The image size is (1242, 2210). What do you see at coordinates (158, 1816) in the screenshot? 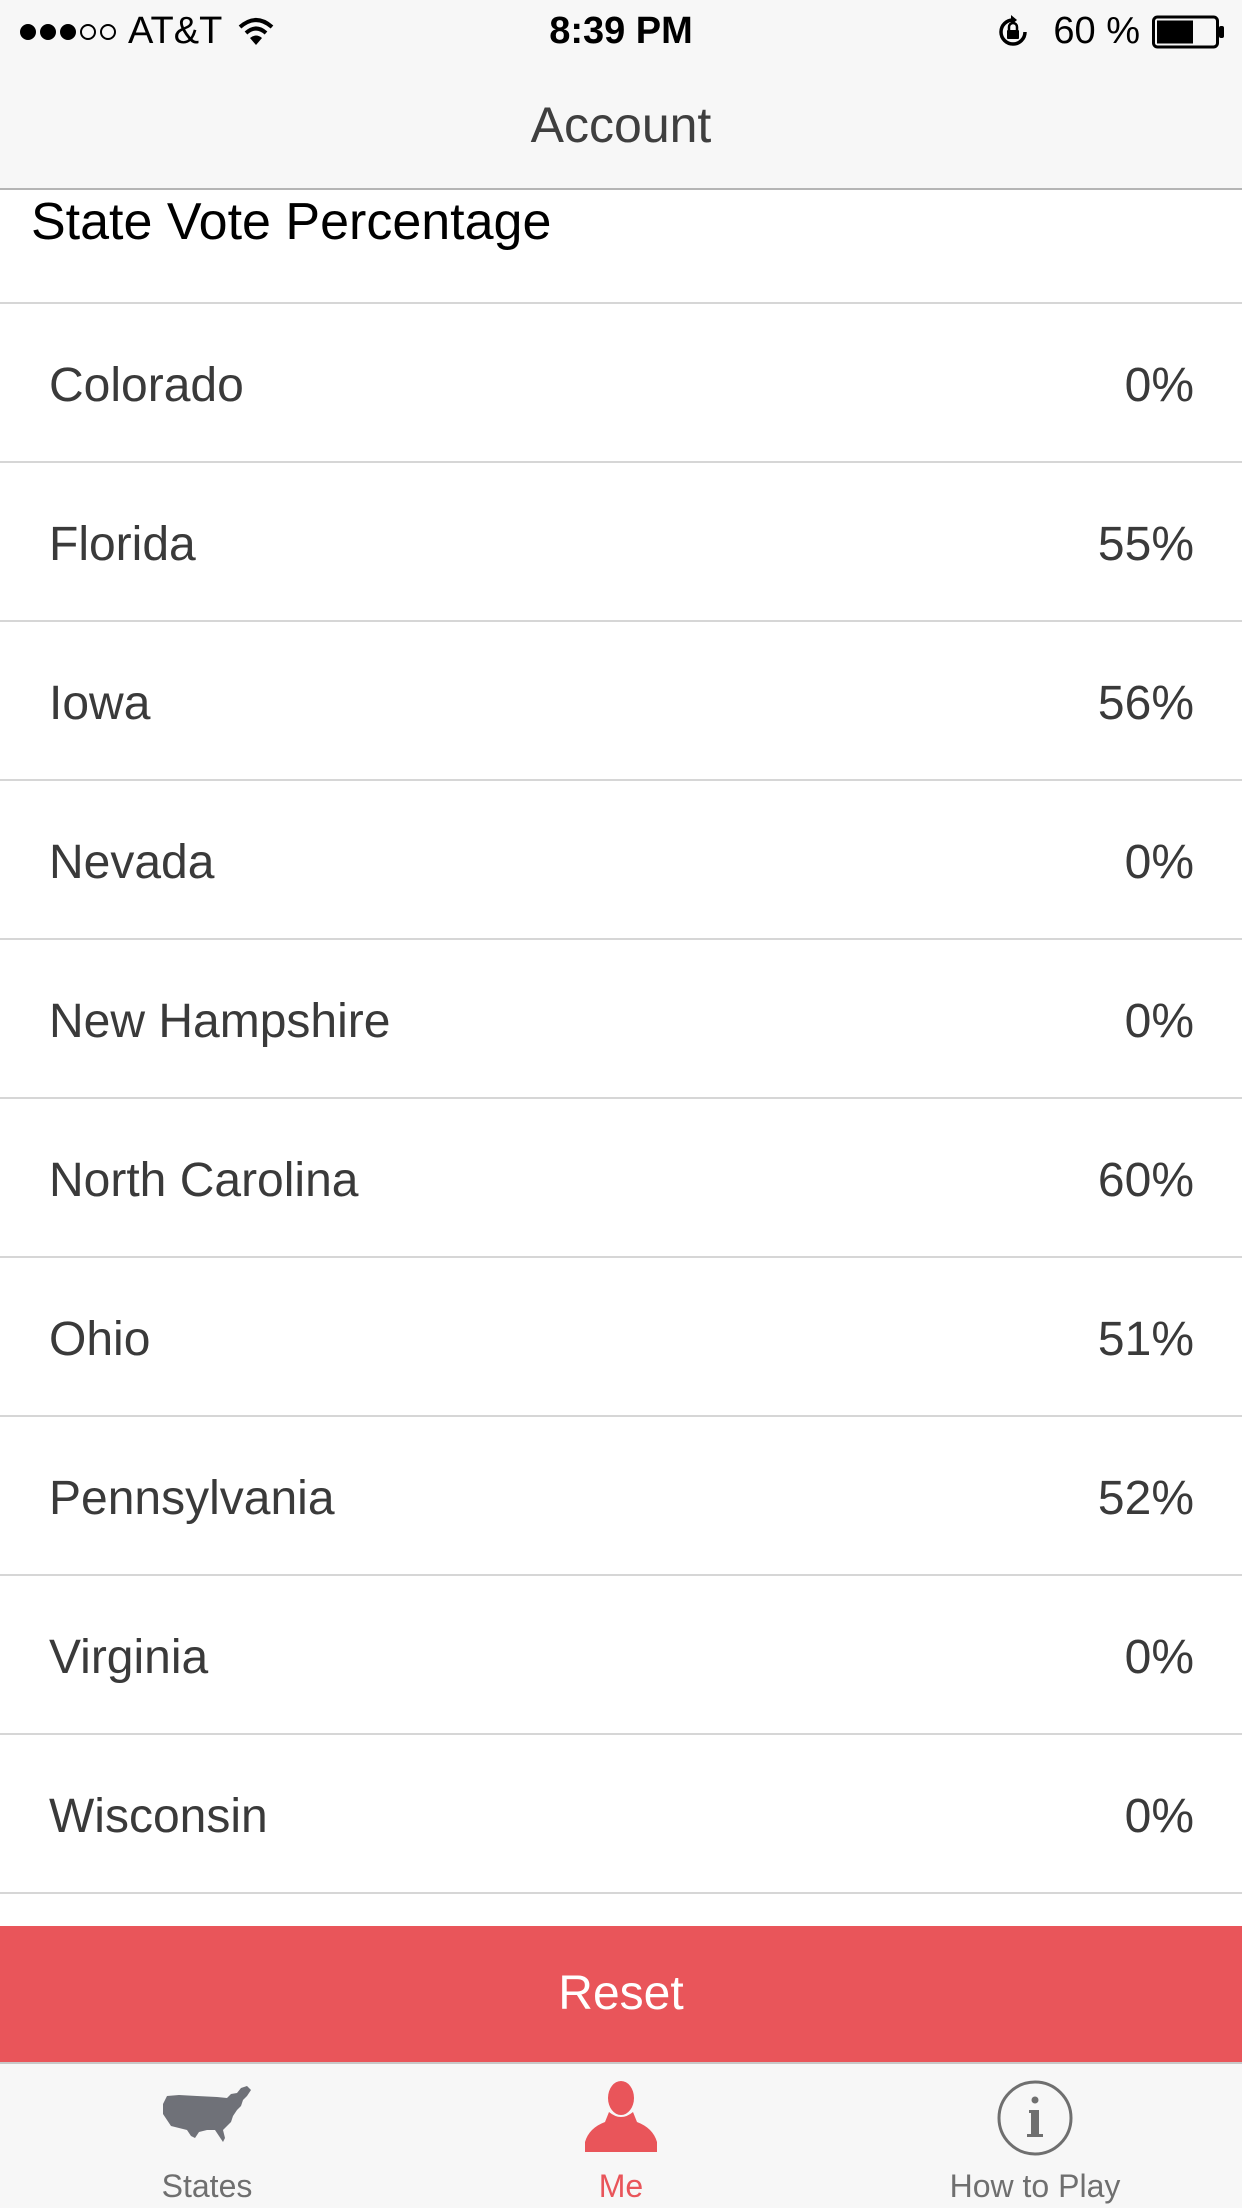
I see `state-name: Wisconsin` at bounding box center [158, 1816].